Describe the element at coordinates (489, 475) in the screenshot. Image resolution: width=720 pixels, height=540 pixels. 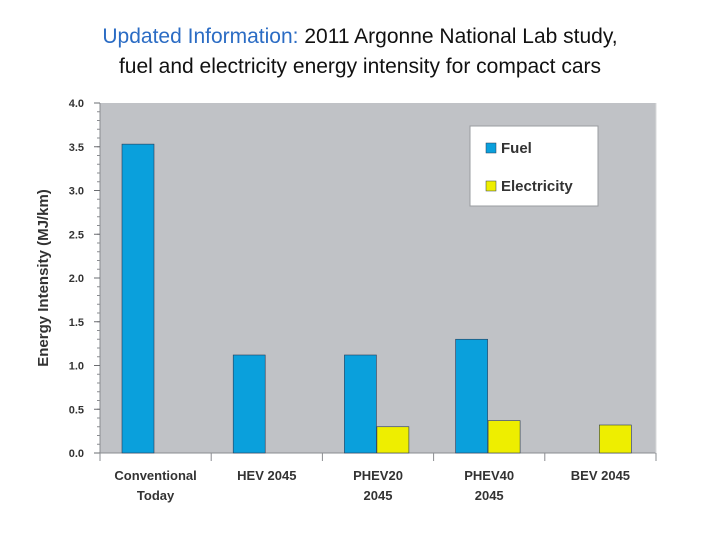
I see `x-category-label: PHEV40` at that location.